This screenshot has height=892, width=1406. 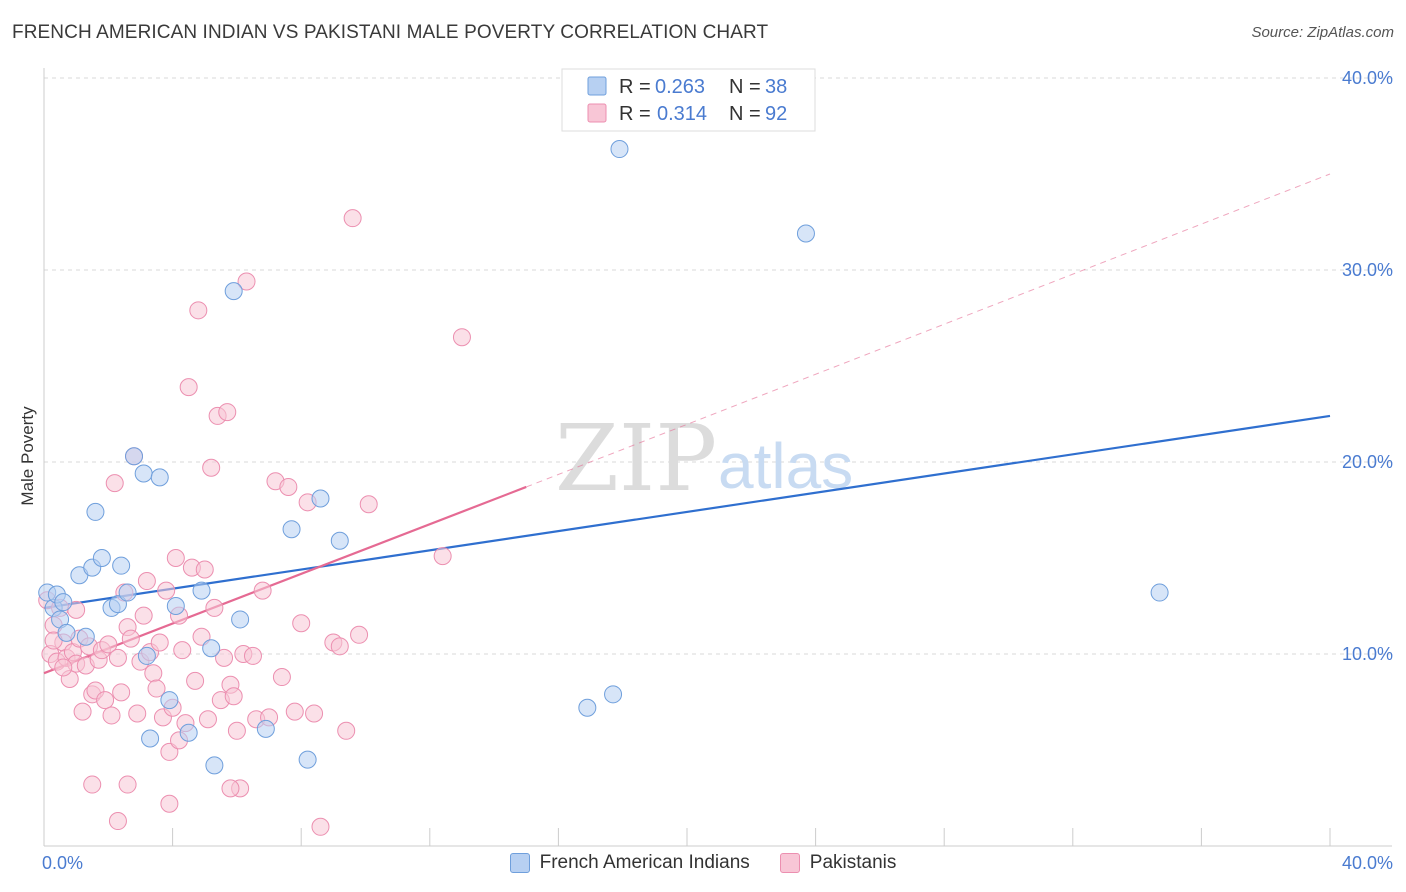 What do you see at coordinates (1367, 863) in the screenshot?
I see `x-tick-label: 40.0%` at bounding box center [1367, 863].